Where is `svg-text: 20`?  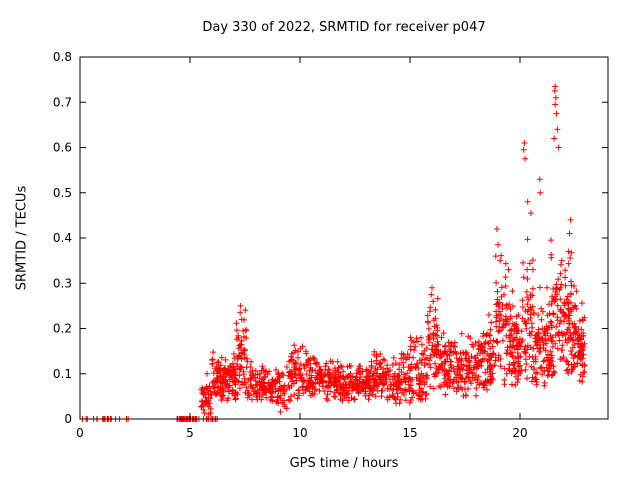
svg-text: 20 is located at coordinates (519, 433).